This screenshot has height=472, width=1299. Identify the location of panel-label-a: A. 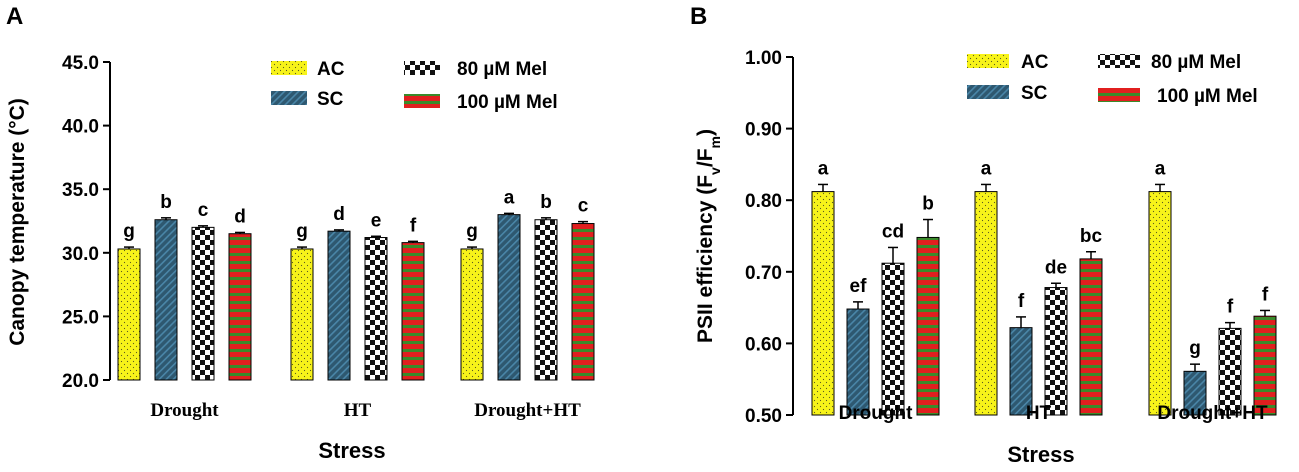
(14, 16).